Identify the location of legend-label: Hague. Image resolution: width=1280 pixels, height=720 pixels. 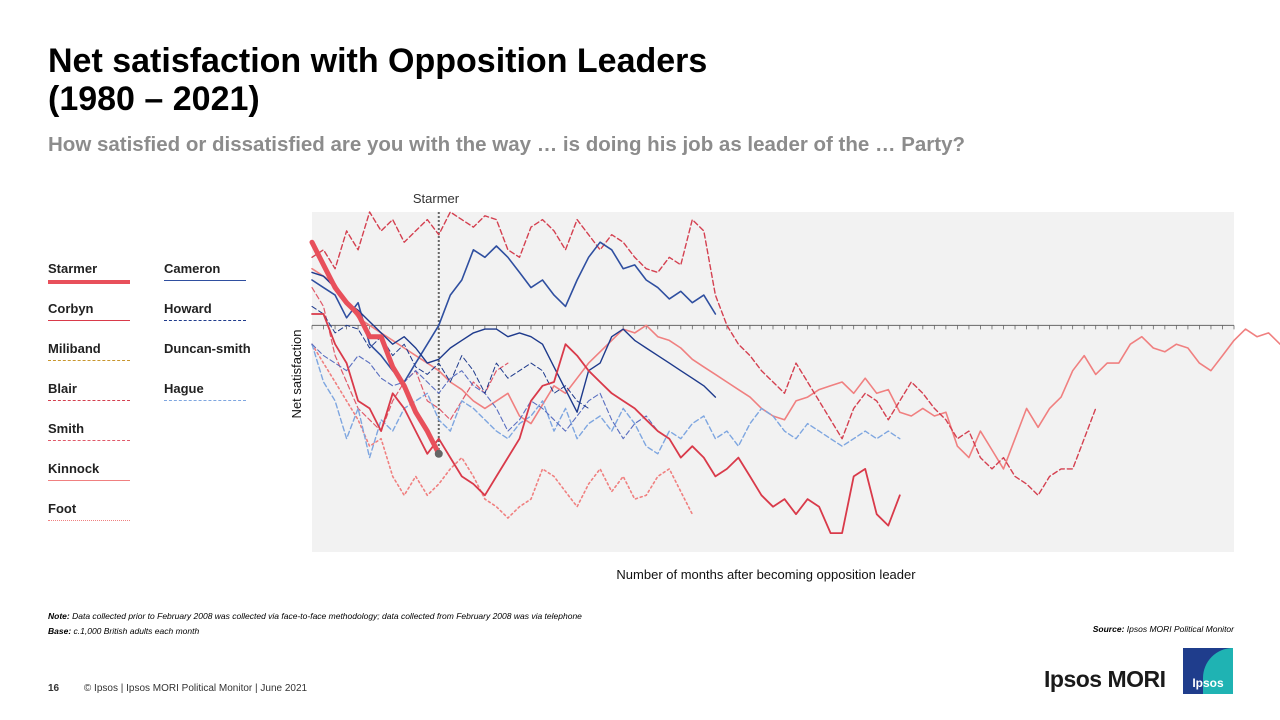
(184, 388).